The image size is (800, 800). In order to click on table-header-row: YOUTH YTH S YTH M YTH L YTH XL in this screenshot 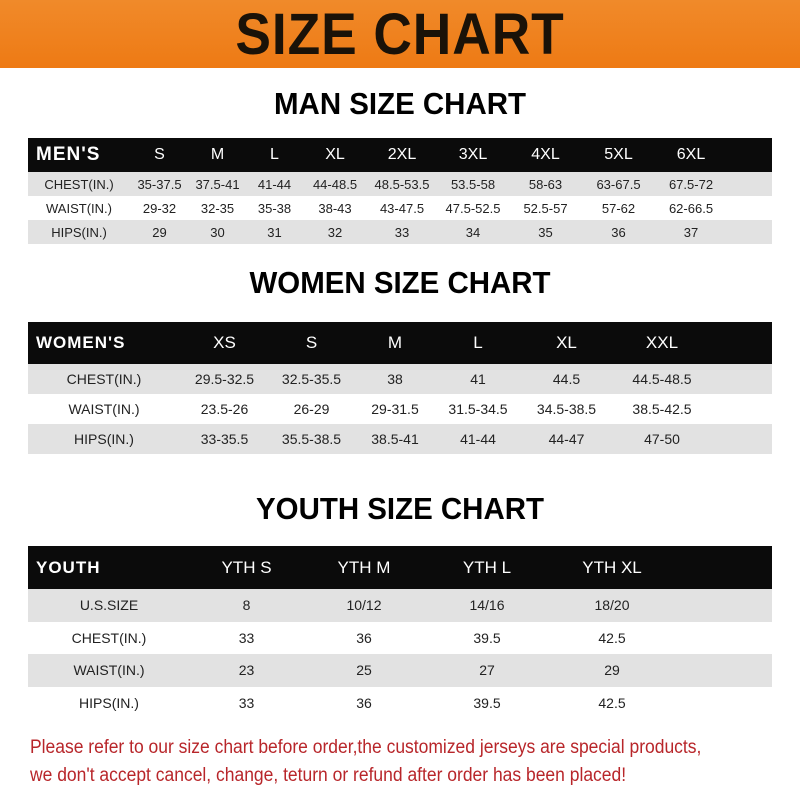, I will do `click(400, 567)`.